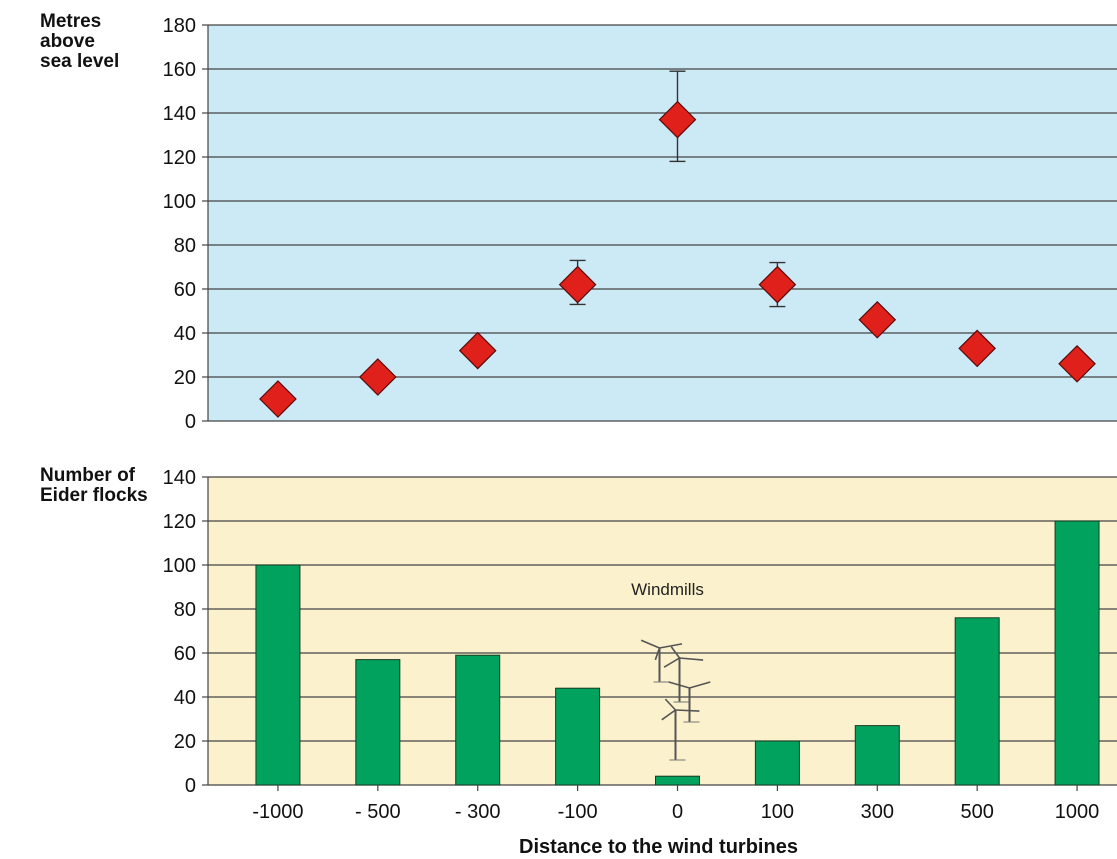 The height and width of the screenshot is (859, 1117). Describe the element at coordinates (185, 610) in the screenshot. I see `bottom-ytick-label: 80` at that location.